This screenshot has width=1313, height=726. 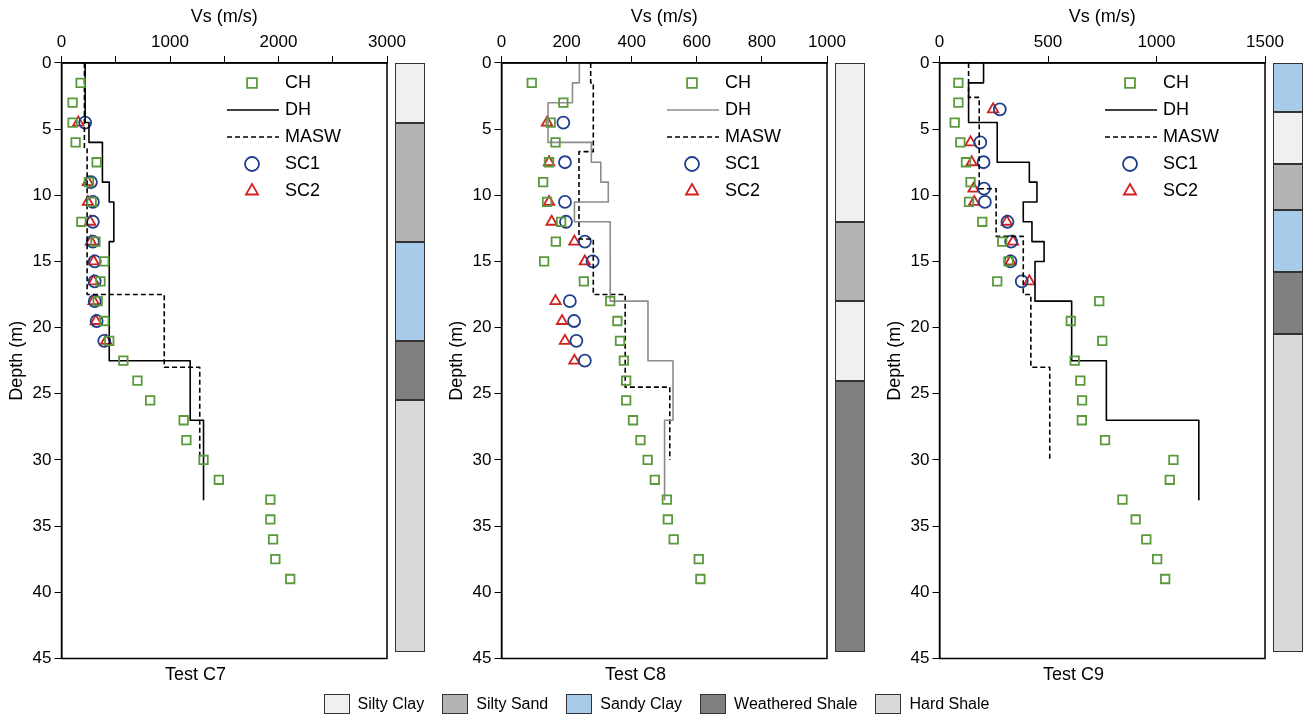 I want to click on x-tick-label: 0, so click(x=939, y=42).